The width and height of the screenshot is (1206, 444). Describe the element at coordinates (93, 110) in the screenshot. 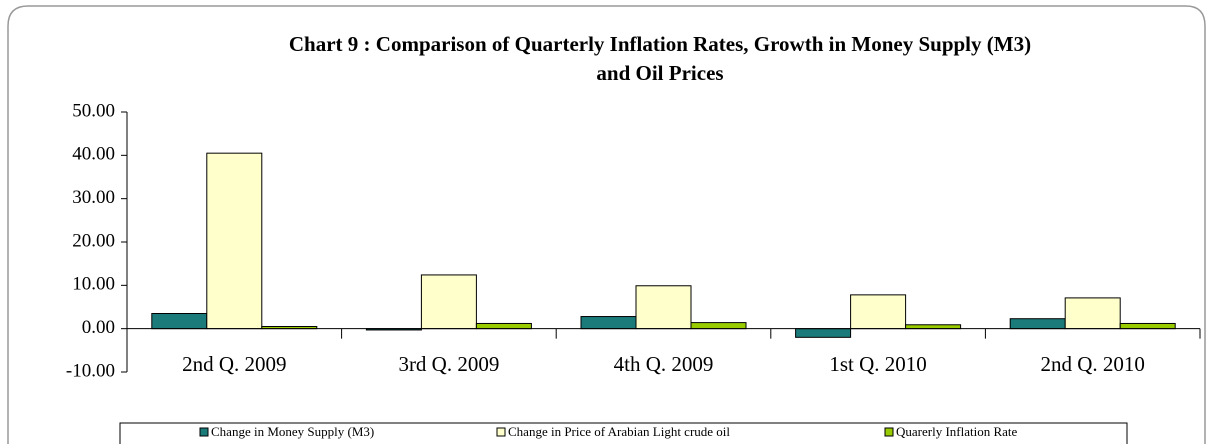

I see `y-tick-label: 50.00` at that location.